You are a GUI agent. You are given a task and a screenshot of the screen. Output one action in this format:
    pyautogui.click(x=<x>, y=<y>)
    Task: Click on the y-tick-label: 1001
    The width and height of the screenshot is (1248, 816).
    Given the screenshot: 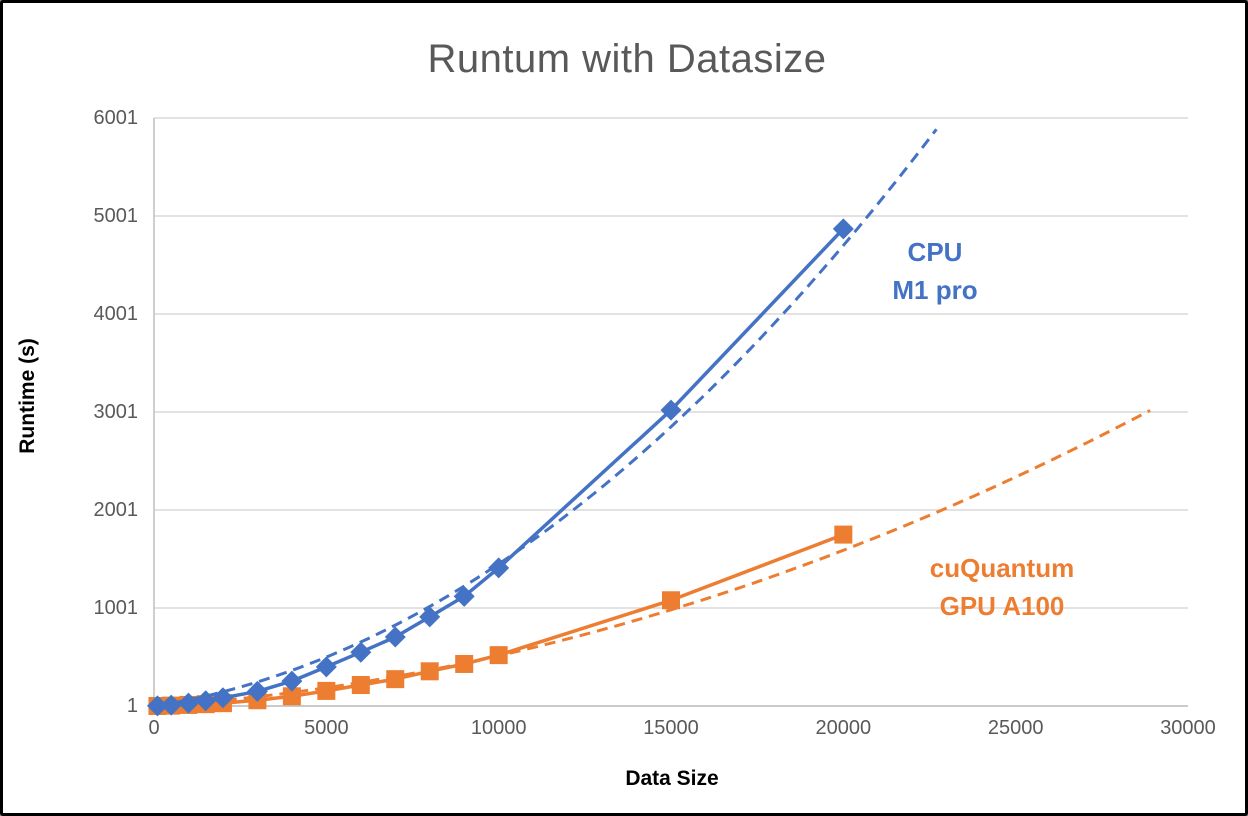 What is the action you would take?
    pyautogui.click(x=116, y=608)
    